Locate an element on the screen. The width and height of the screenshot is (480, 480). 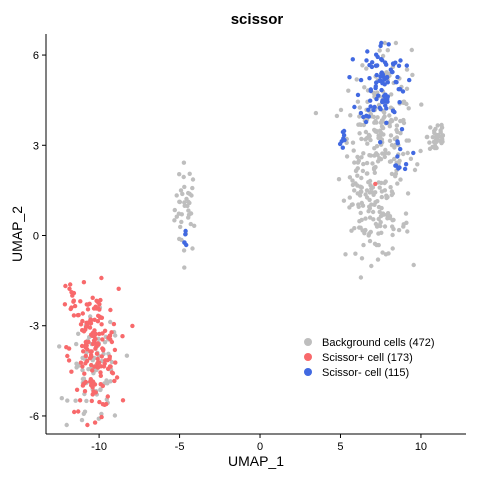
y-tick-label: 6 is located at coordinates (36, 56).